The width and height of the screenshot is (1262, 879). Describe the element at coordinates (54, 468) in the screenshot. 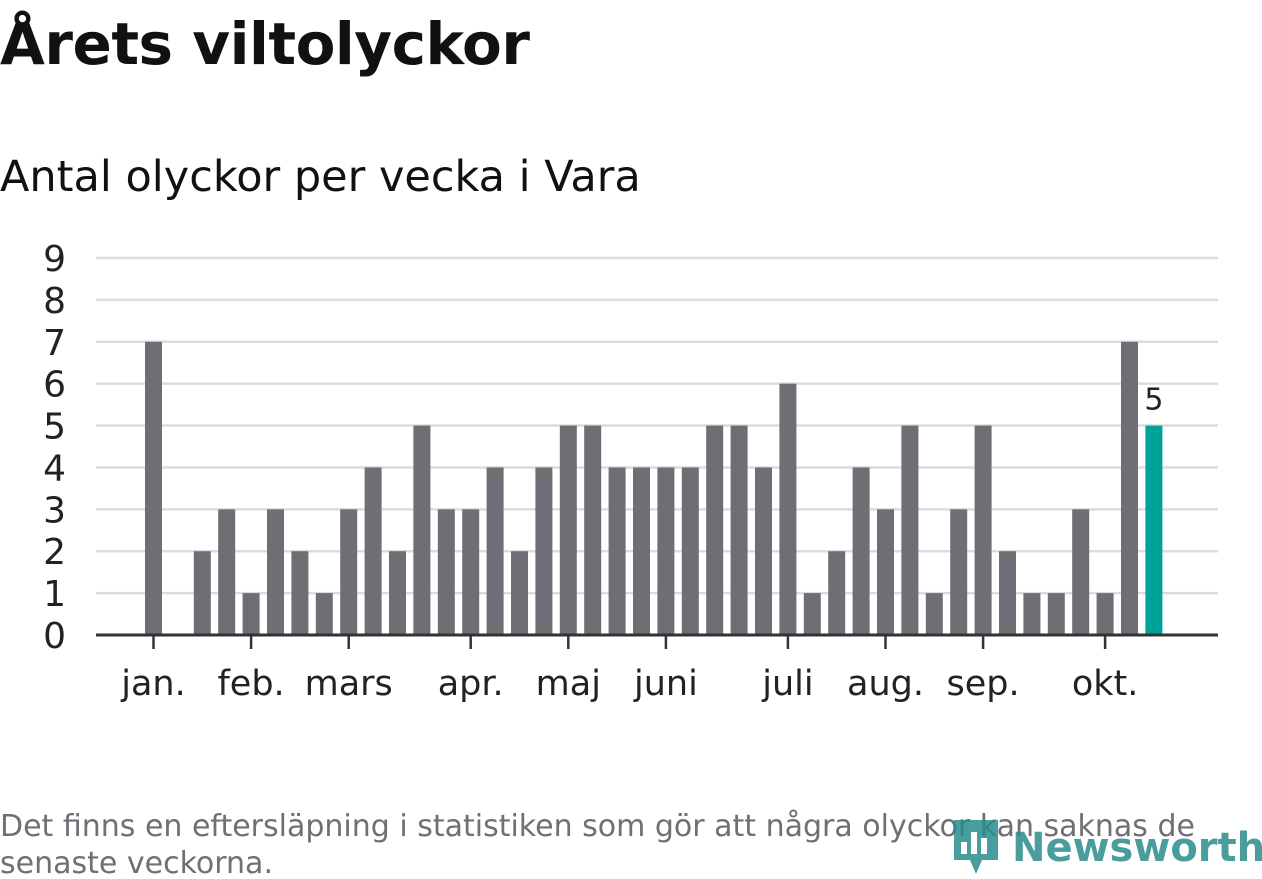

I see `y-tick-label-4: 4` at that location.